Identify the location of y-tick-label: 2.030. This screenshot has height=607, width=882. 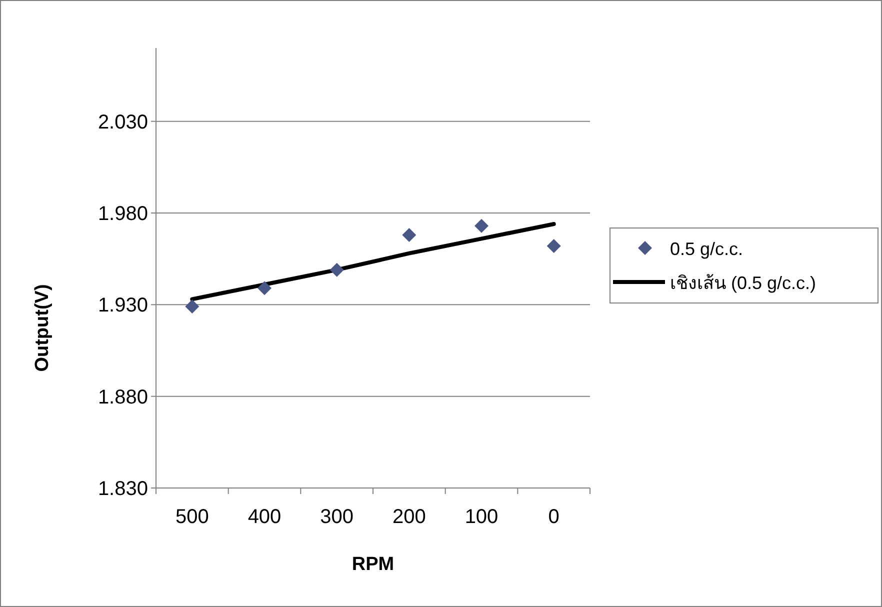
(123, 122).